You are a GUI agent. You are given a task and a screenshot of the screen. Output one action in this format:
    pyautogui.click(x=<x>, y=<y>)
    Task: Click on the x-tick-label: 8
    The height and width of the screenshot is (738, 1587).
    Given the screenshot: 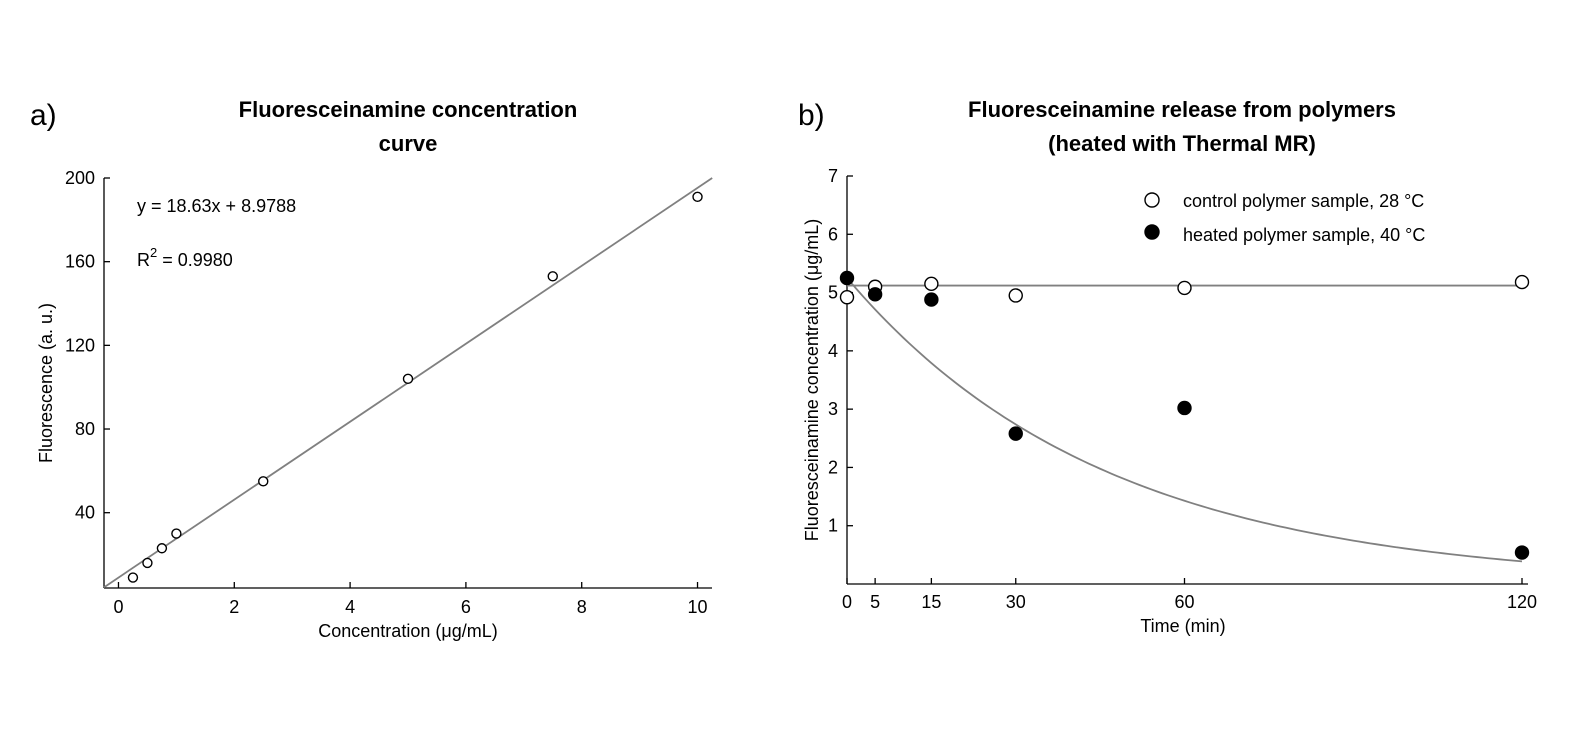 What is the action you would take?
    pyautogui.click(x=582, y=607)
    